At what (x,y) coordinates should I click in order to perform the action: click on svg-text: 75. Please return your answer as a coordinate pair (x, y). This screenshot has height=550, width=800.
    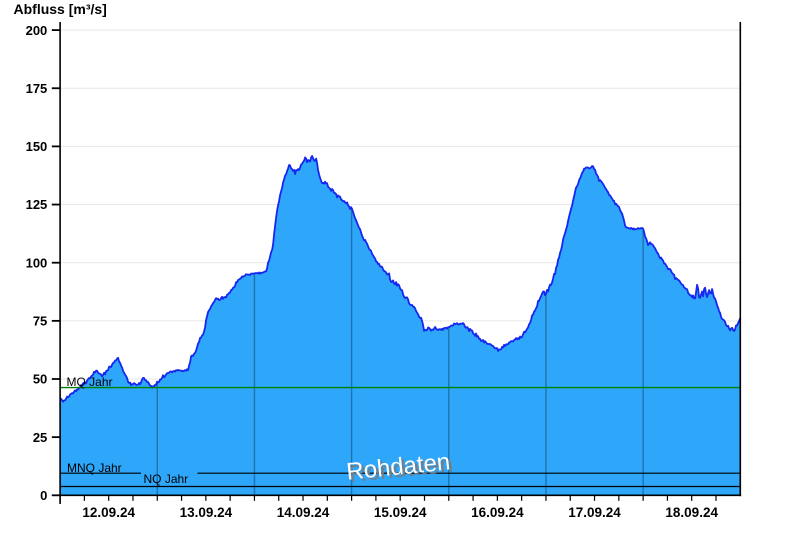
    Looking at the image, I should click on (40, 321).